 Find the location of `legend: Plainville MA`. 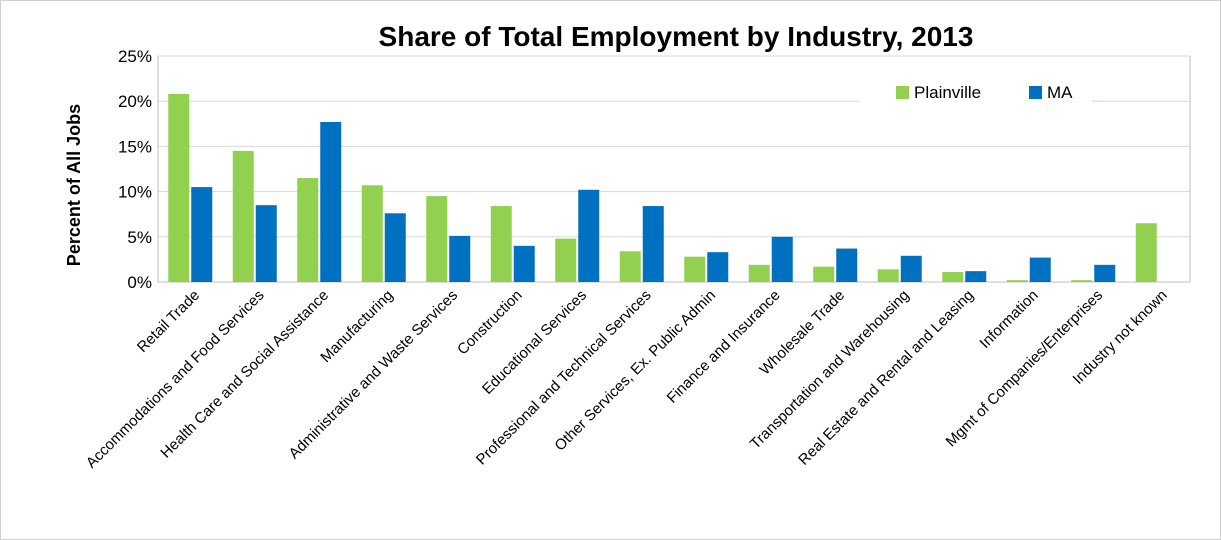

legend: Plainville MA is located at coordinates (980, 93).